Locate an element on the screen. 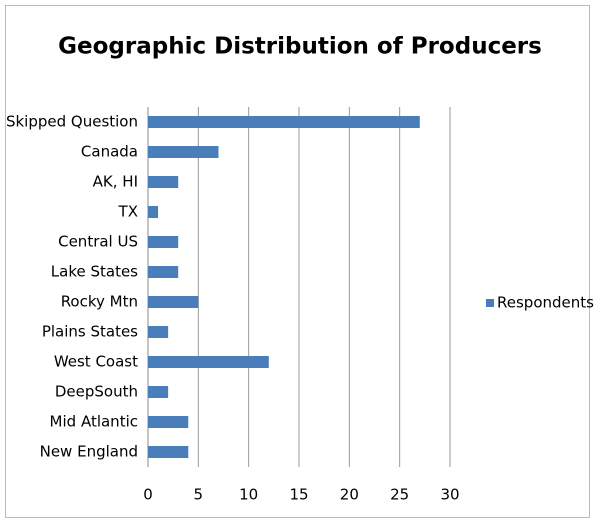 The image size is (595, 523). legend-swatch is located at coordinates (490, 303).